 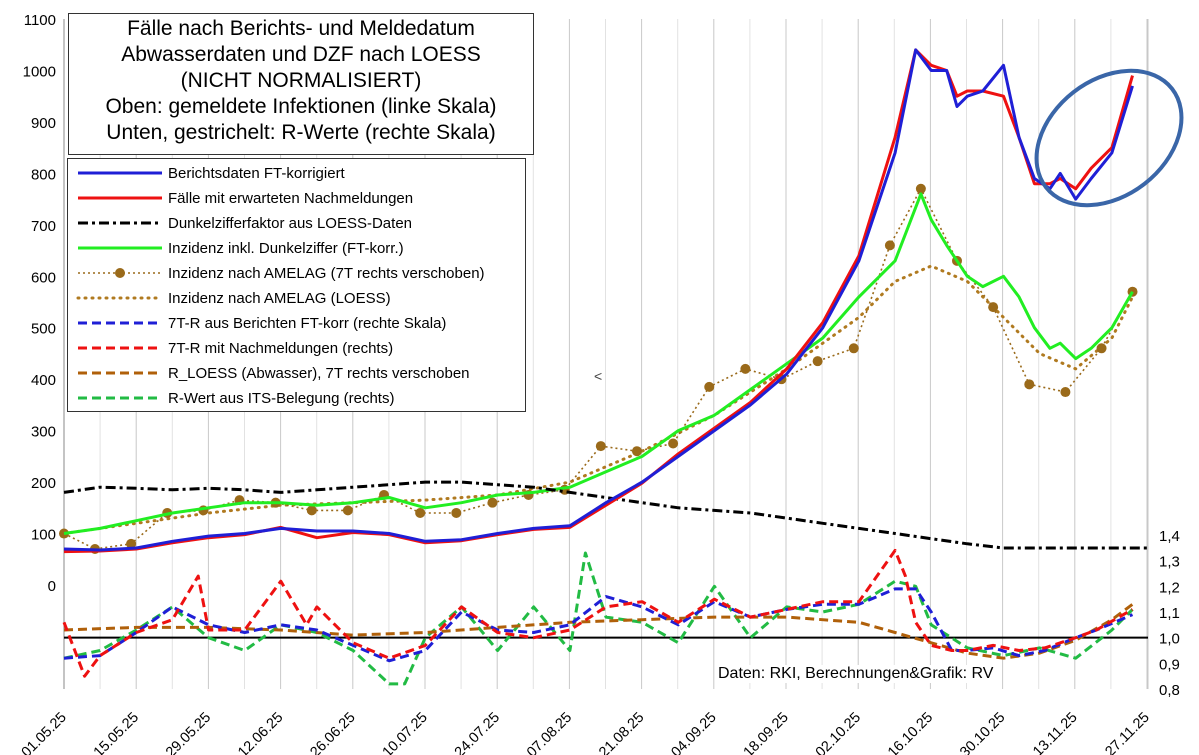 What do you see at coordinates (43, 277) in the screenshot?
I see `y-left-tick-label: 600` at bounding box center [43, 277].